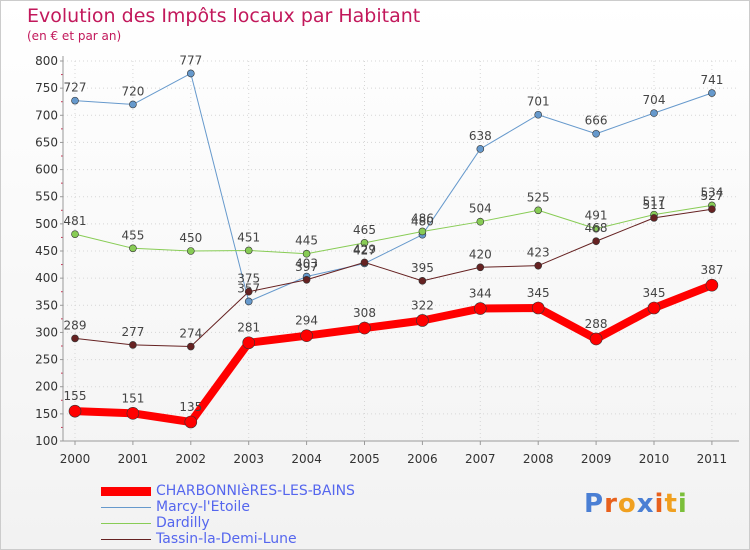 The image size is (750, 550). What do you see at coordinates (480, 294) in the screenshot?
I see `data-label-charbonnieres: 344` at bounding box center [480, 294].